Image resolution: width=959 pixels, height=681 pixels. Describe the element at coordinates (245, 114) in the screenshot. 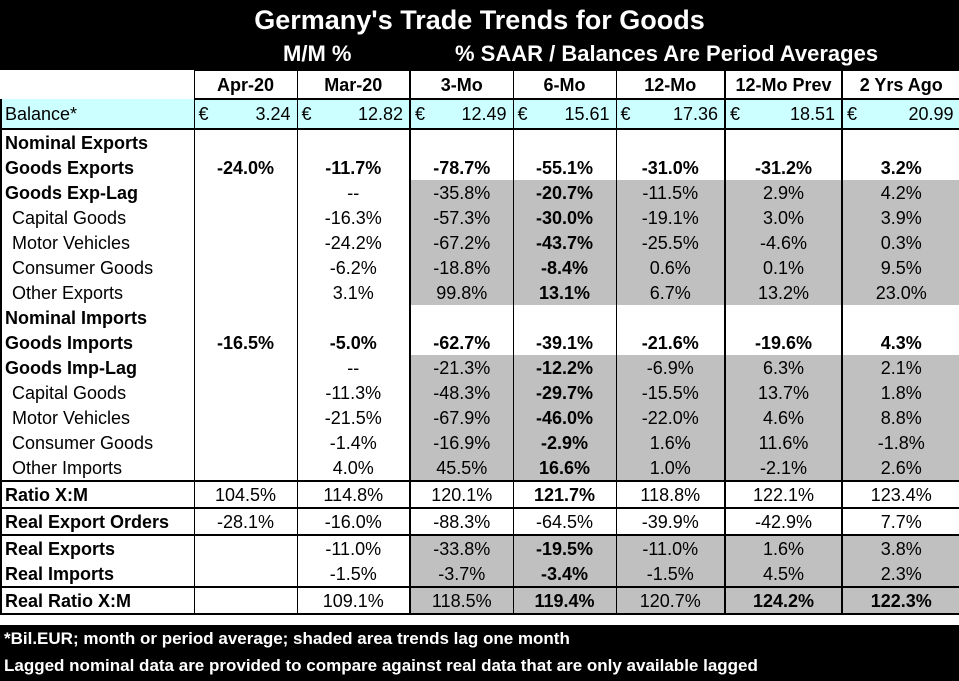

I see `balance-cell: €3.24` at that location.